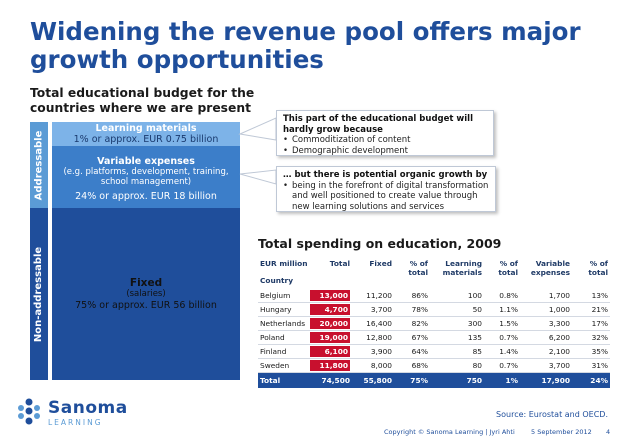  I want to click on callout-bullet: Demographic development, so click(385, 151).